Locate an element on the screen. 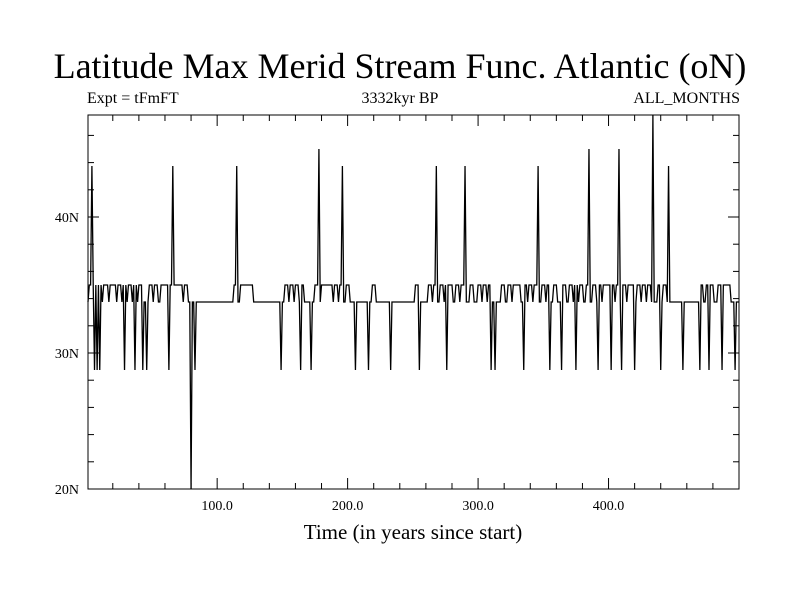 This screenshot has width=800, height=600. y-tick-label: 40N is located at coordinates (67, 218).